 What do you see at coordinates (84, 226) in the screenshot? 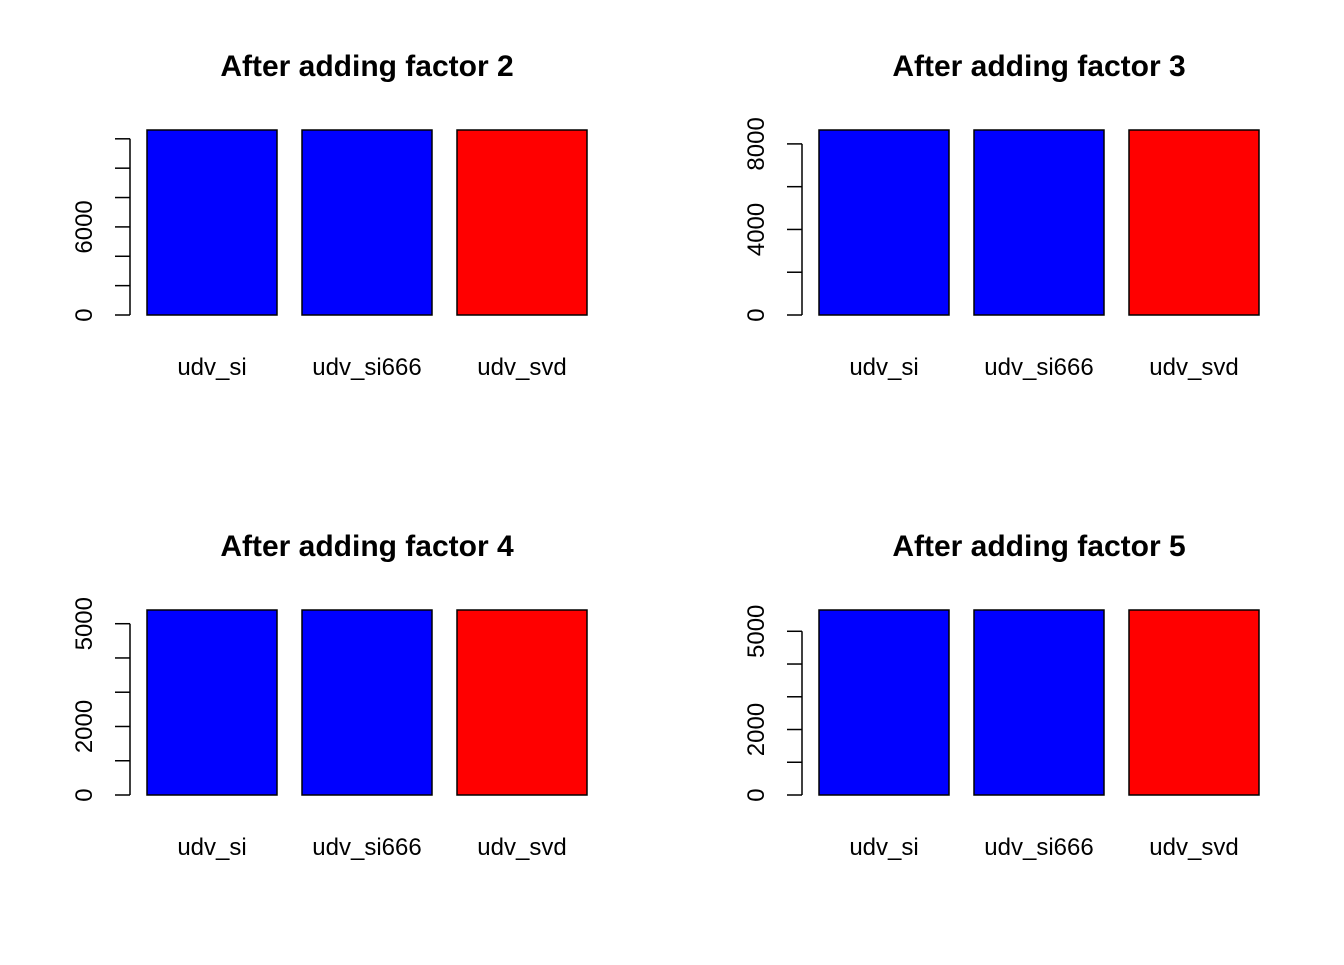
I see `y-tick-label: 6000` at bounding box center [84, 226].